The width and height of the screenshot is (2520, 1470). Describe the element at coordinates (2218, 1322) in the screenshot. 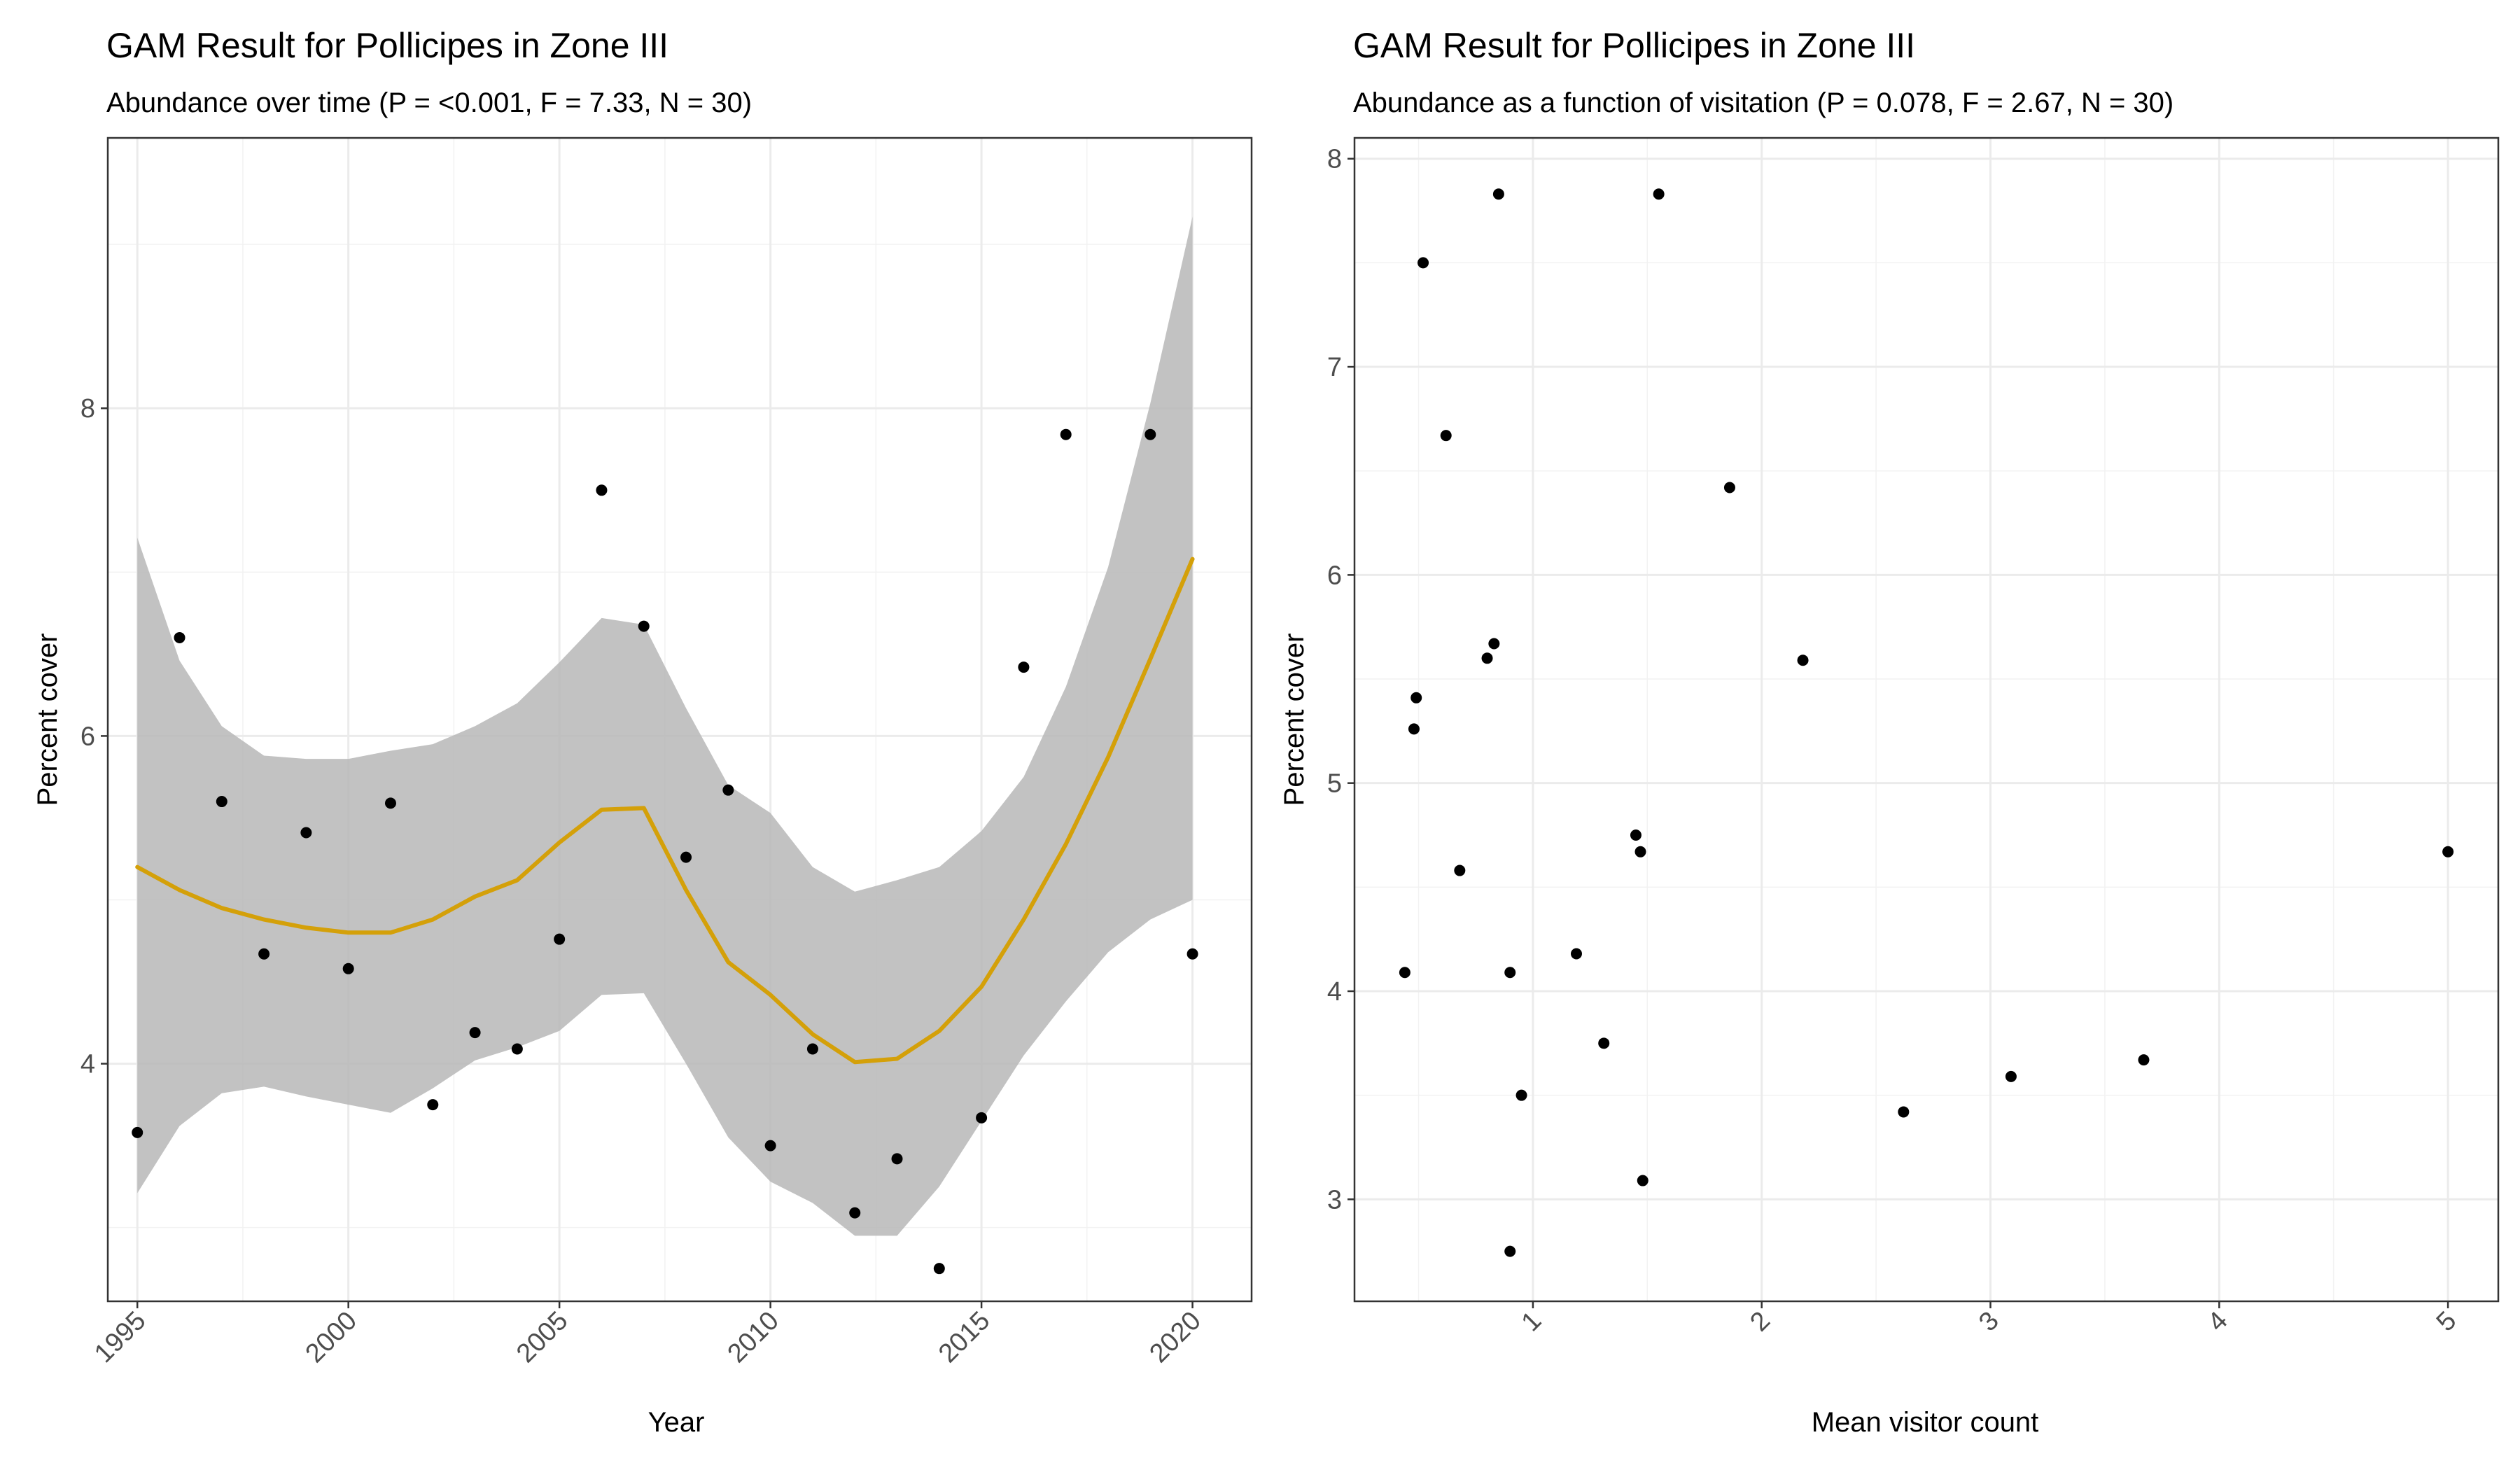

I see `x-tick-label: 4` at that location.